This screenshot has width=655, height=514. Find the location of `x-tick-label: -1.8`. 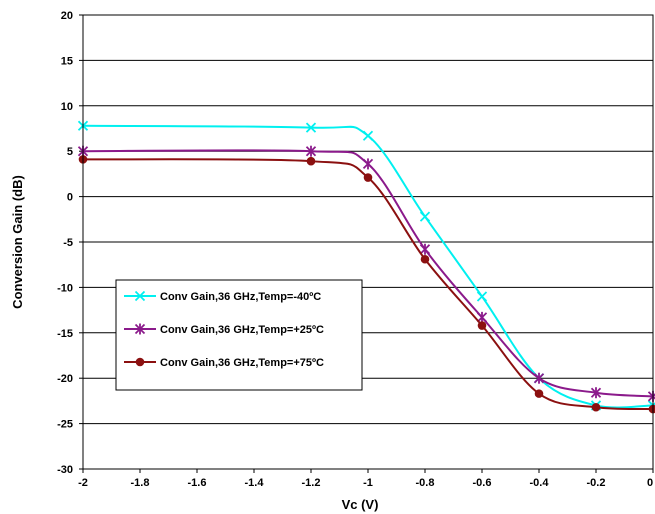

x-tick-label: -1.8 is located at coordinates (140, 483).